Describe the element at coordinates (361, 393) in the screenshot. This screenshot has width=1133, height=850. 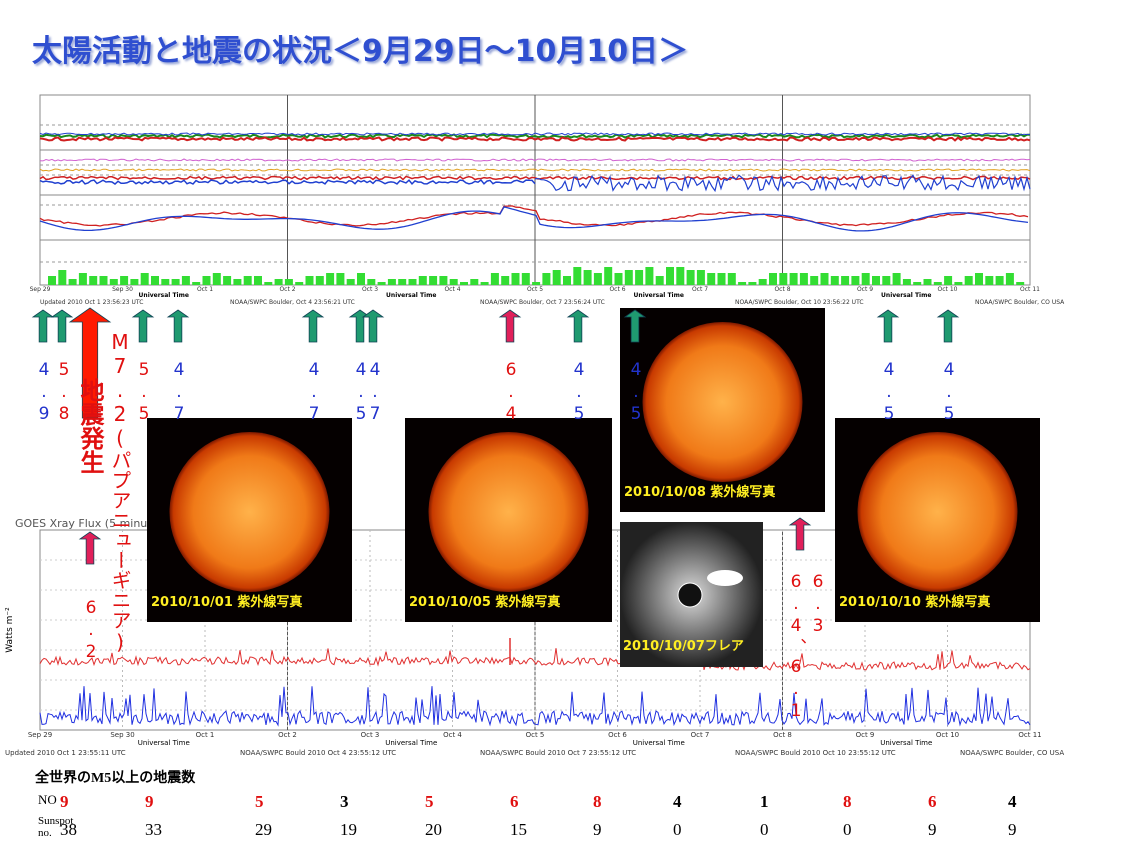
I see `magnitude: 4.5` at that location.